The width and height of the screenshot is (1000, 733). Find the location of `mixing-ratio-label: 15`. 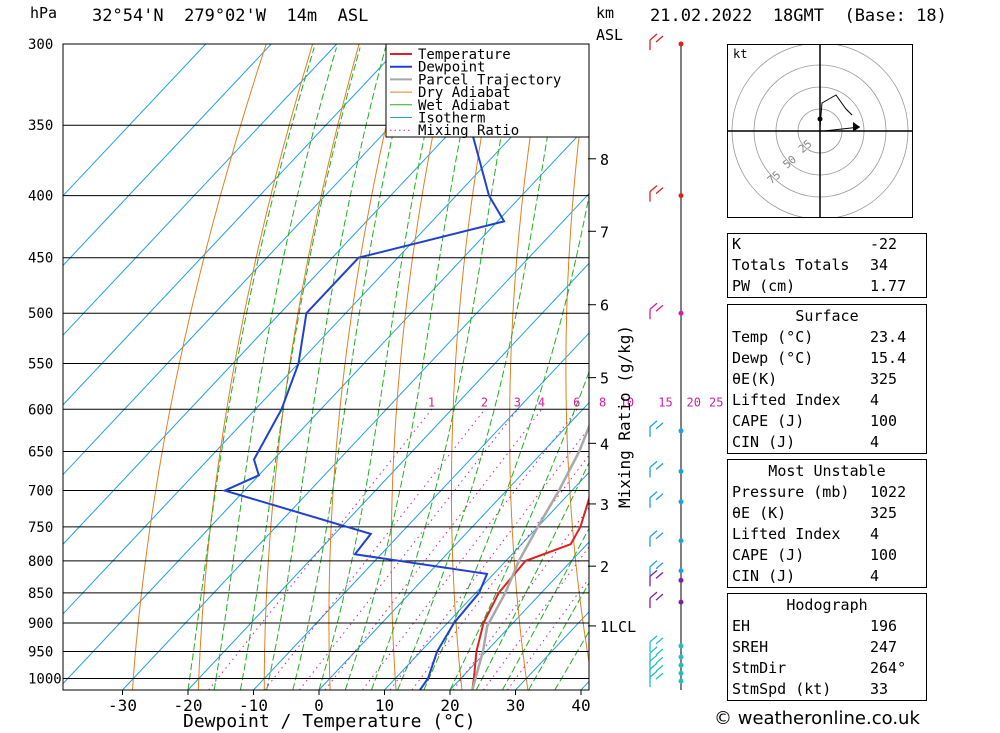

mixing-ratio-label: 15 is located at coordinates (665, 402).